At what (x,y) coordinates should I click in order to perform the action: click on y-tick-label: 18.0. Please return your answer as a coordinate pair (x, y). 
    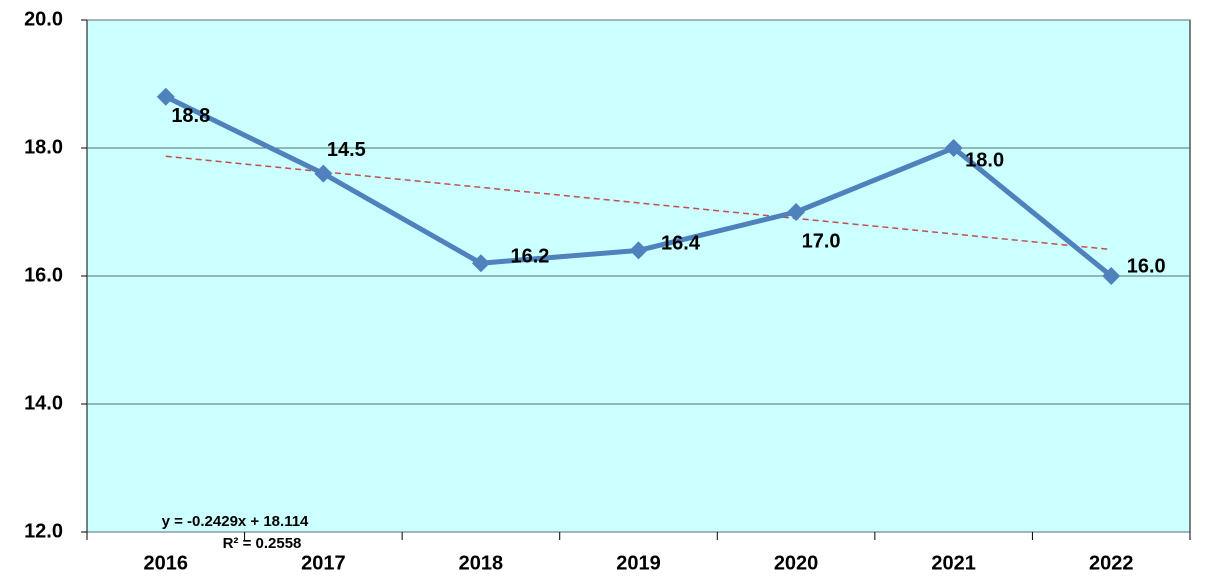
    Looking at the image, I should click on (43, 147).